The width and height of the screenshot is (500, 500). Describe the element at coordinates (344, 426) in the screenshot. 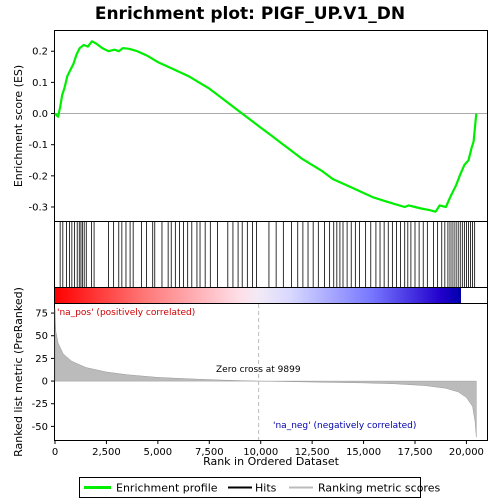

I see `neg-correlated-label: 'na_neg' (negatively correlated)` at that location.